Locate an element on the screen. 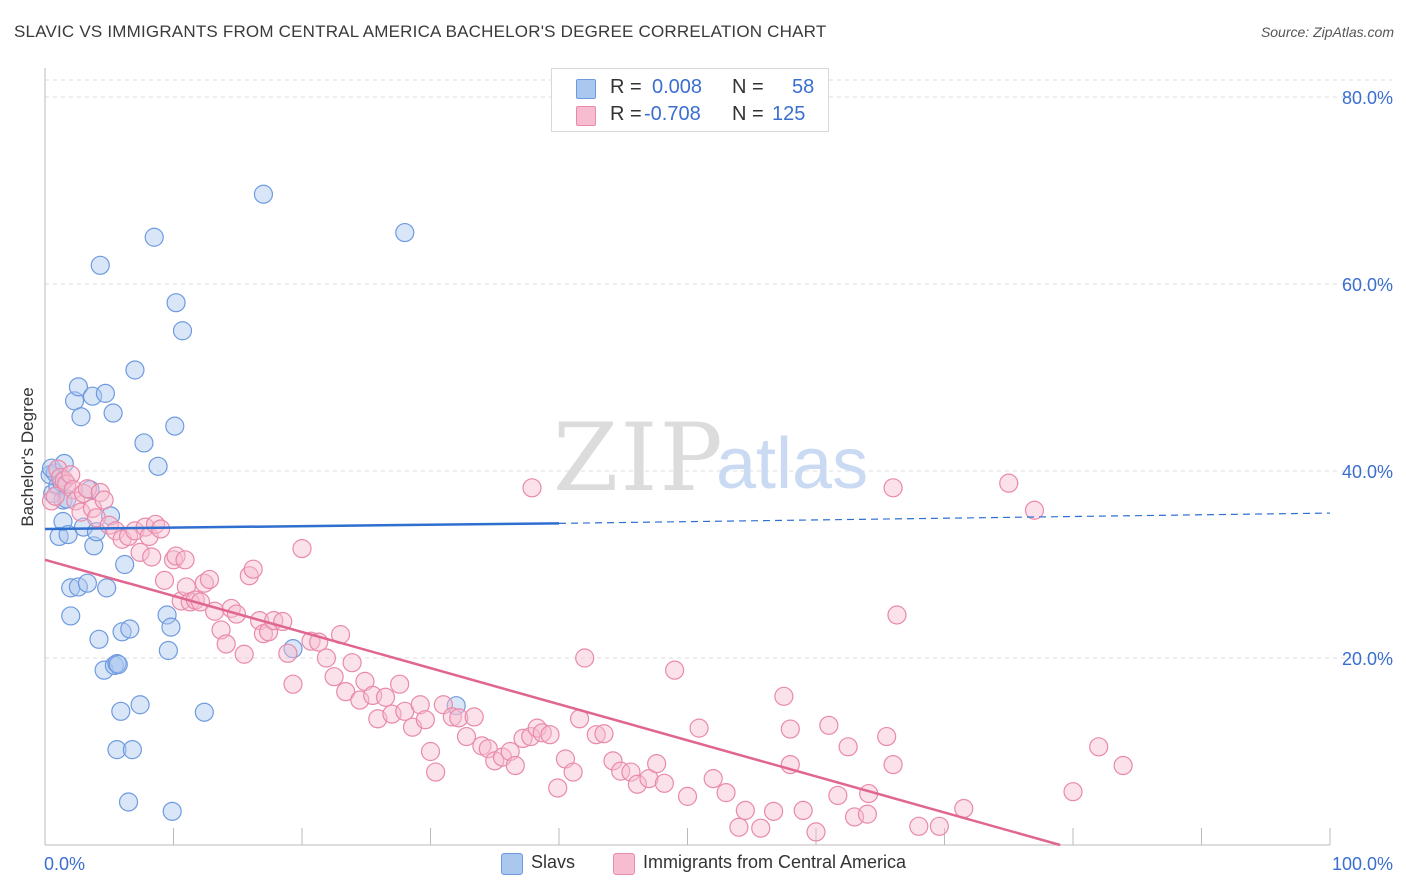 This screenshot has width=1406, height=892. n-label: N = is located at coordinates (748, 87).